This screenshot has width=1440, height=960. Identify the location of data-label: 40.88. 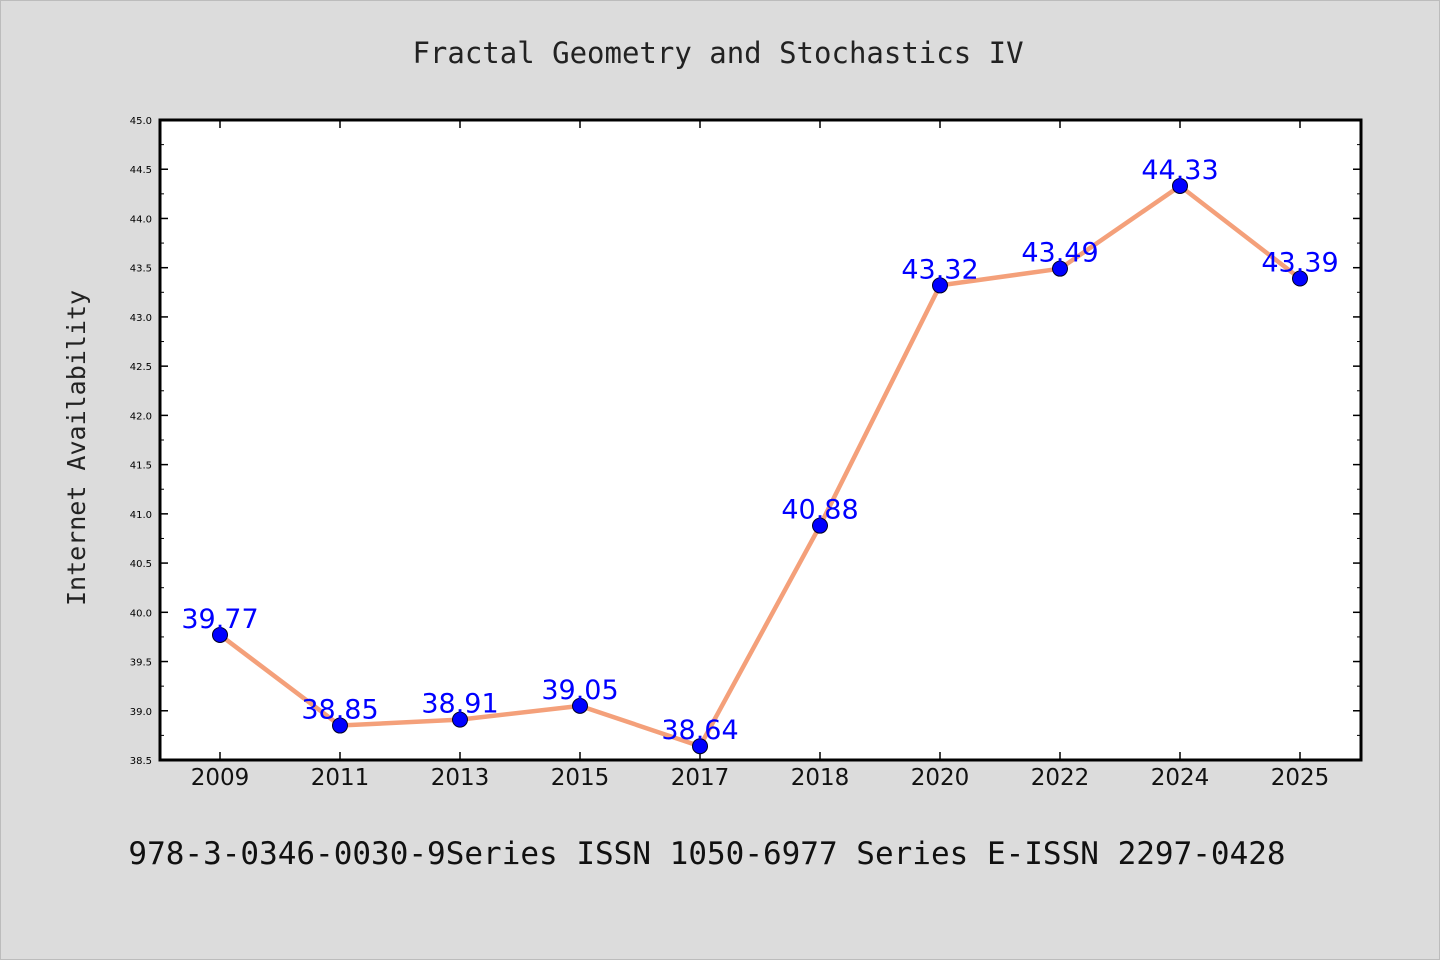
(819, 510).